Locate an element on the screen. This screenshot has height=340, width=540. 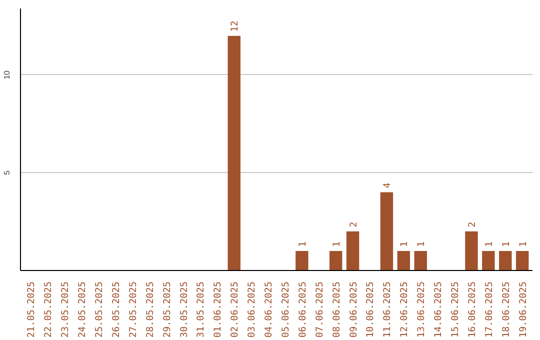
x-tick-label: 08.06.2025 is located at coordinates (336, 309).